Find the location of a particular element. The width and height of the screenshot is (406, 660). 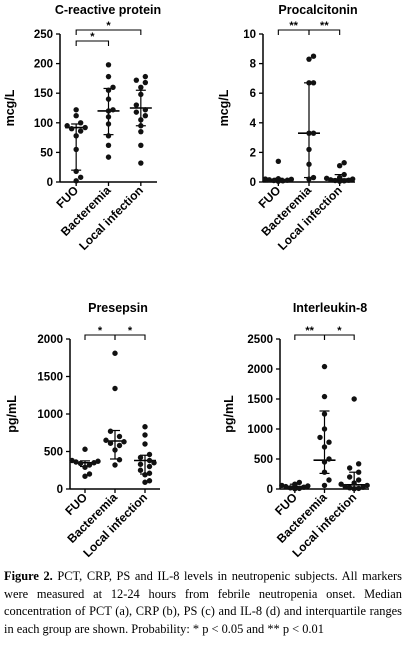

y-tick-label: 100 is located at coordinates (43, 124).